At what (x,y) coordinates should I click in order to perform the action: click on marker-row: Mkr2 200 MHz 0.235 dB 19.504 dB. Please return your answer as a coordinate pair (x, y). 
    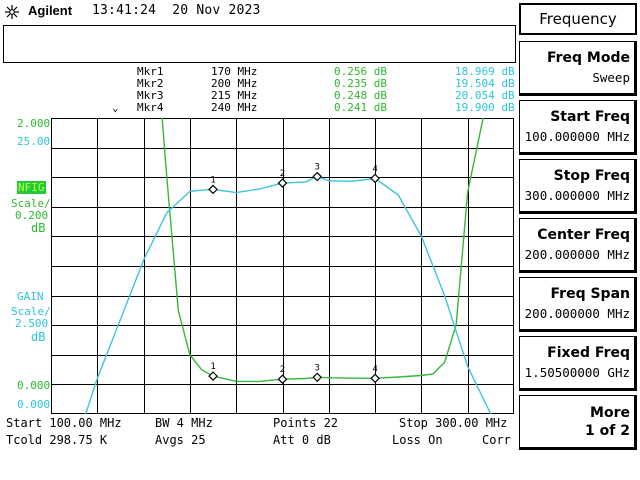
    Looking at the image, I should click on (258, 84).